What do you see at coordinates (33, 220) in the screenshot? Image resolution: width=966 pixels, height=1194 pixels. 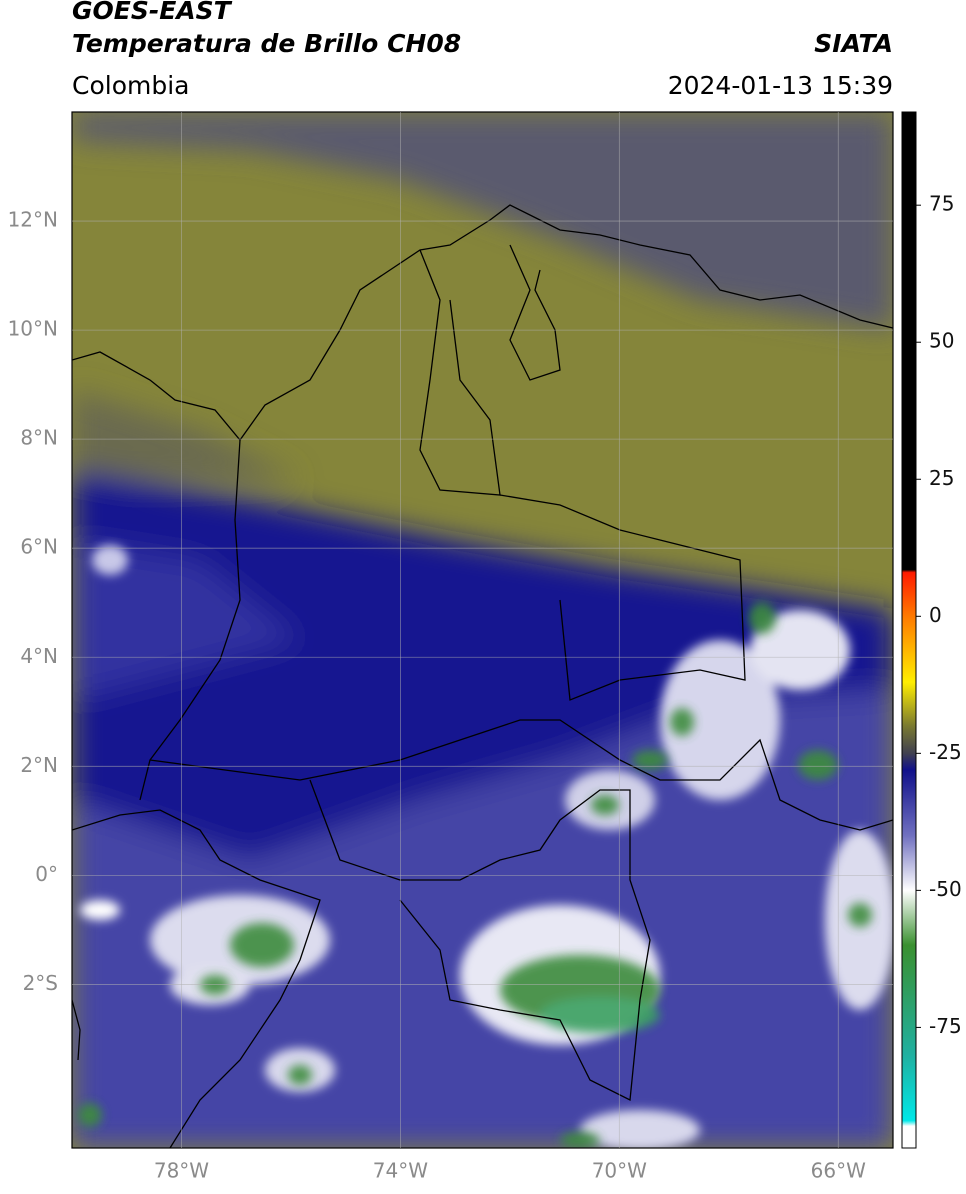 I see `lat-tick-label: 12°N` at bounding box center [33, 220].